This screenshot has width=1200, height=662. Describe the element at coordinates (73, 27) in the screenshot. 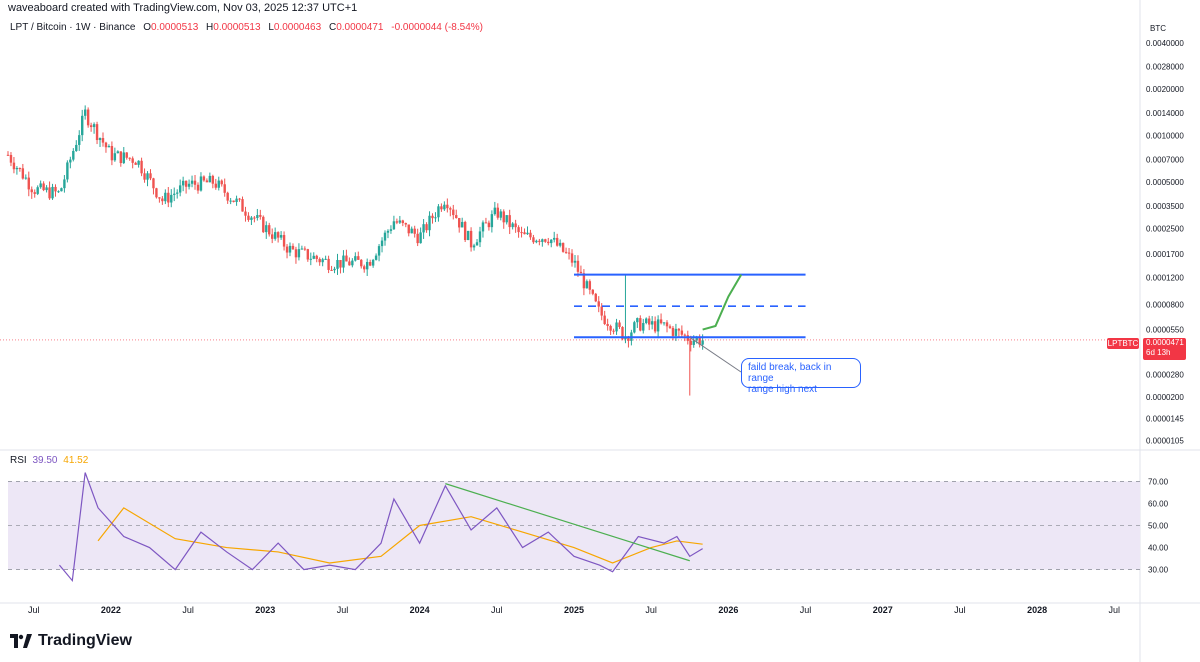

I see `symbol-title: LPT / Bitcoin · 1W · Binance` at that location.